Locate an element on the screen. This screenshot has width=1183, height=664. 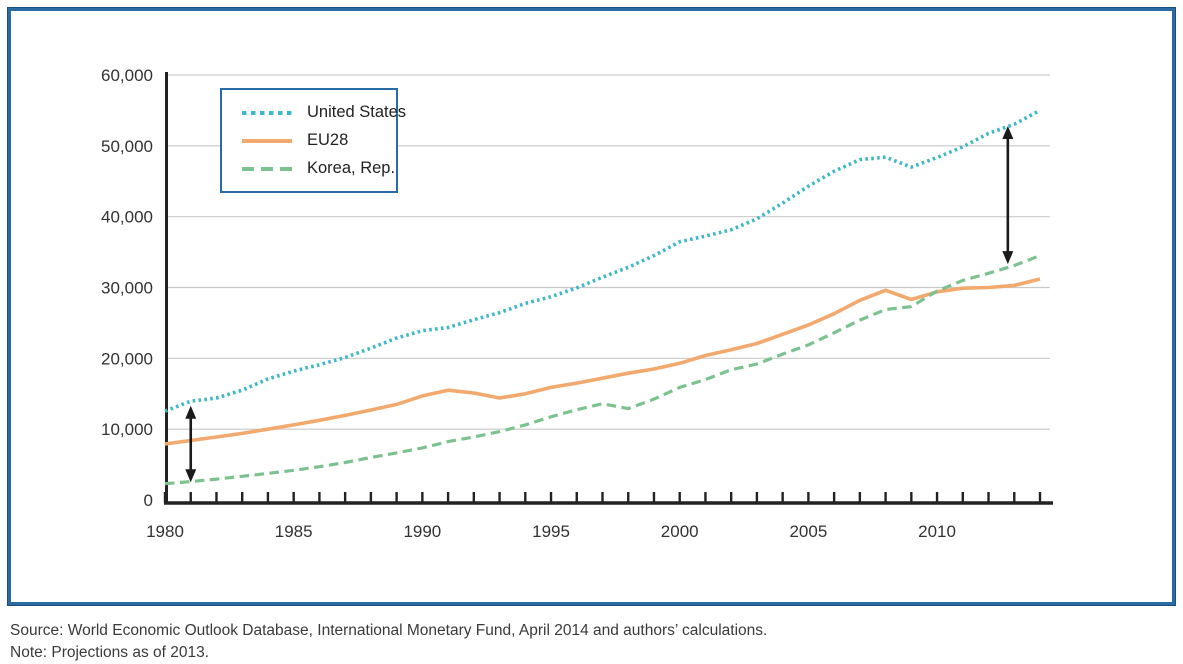
legend-item-eu28: EU28 is located at coordinates (319, 140).